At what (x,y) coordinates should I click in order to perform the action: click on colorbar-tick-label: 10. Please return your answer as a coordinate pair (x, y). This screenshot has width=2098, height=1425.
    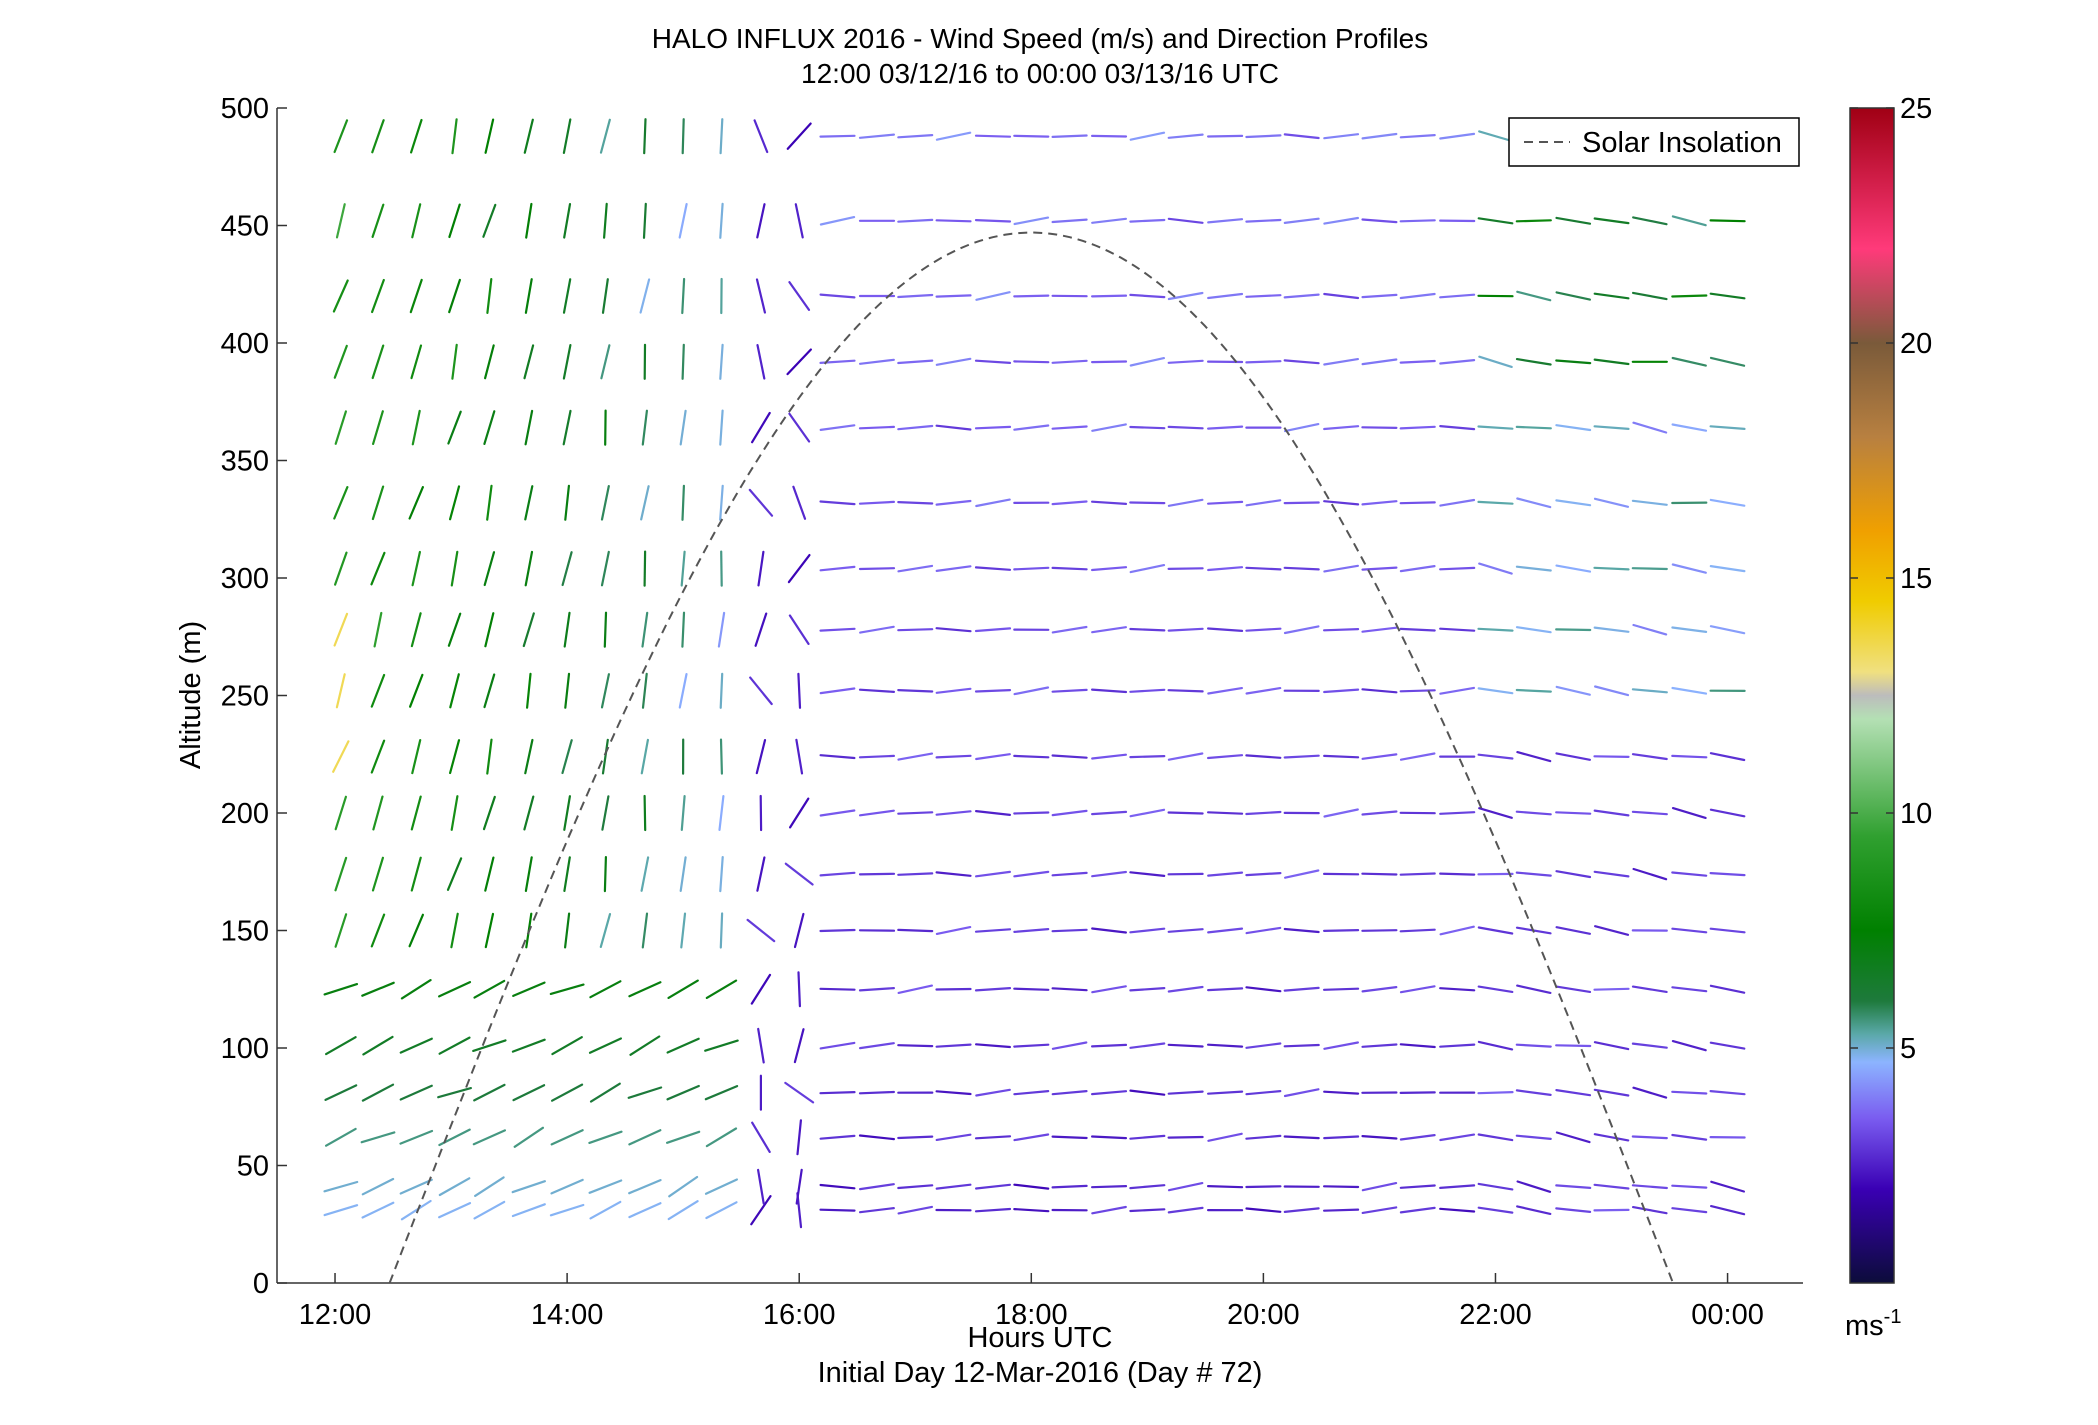
    Looking at the image, I should click on (1916, 814).